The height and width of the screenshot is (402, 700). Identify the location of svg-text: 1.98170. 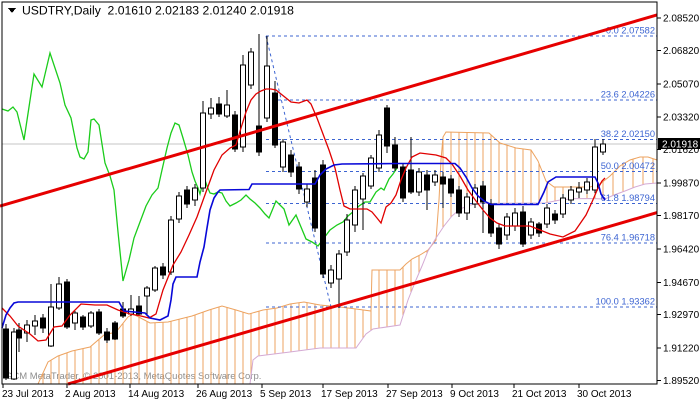
(681, 216).